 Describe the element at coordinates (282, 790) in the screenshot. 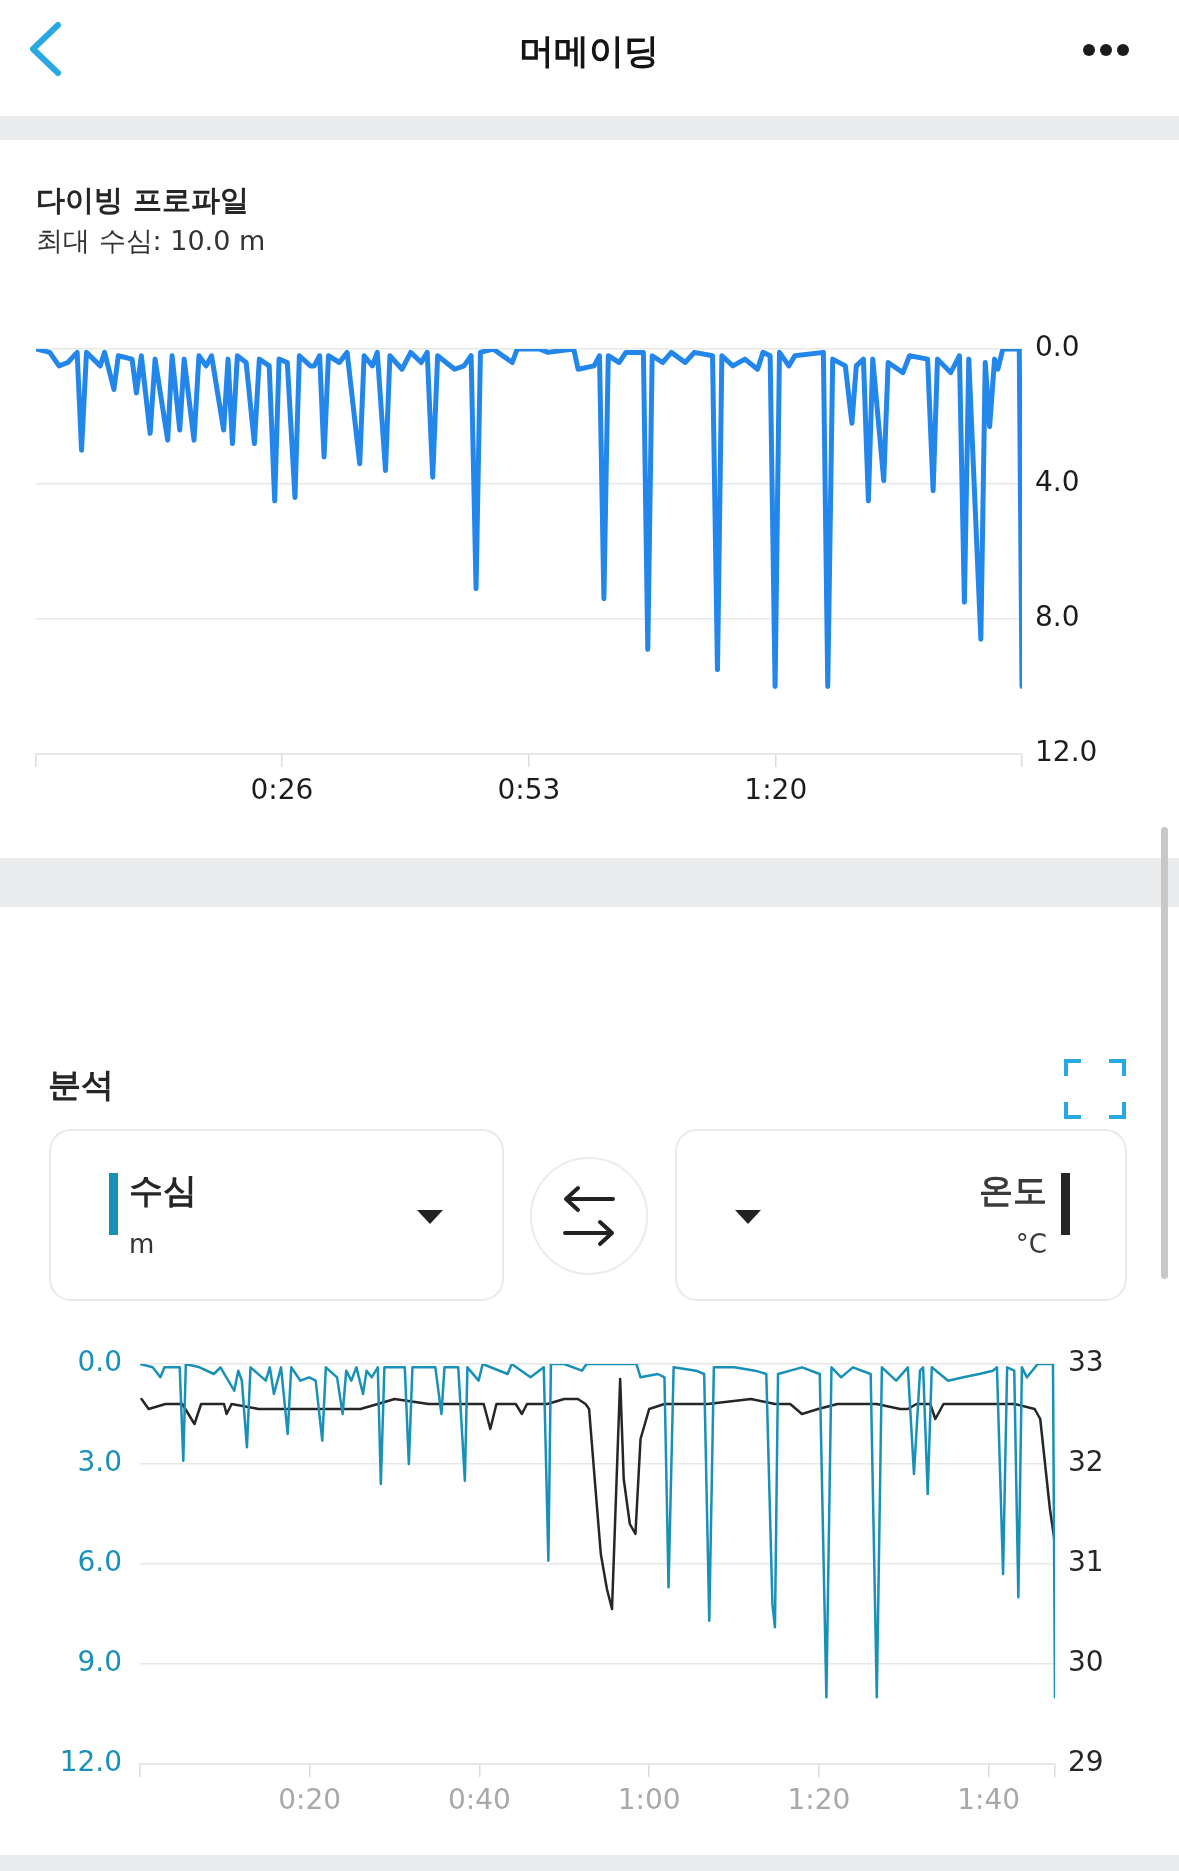

I see `x-tick-label: 0:26` at that location.